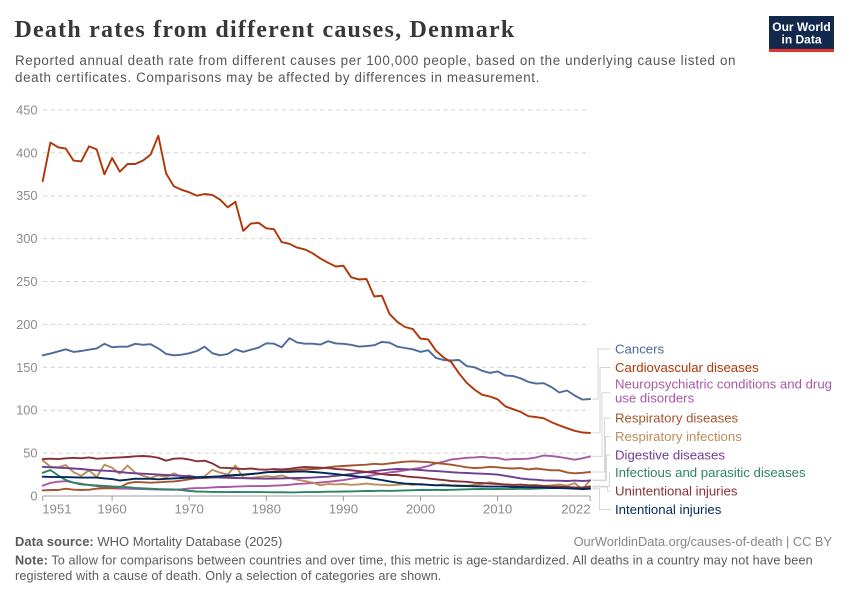 The image size is (850, 605). What do you see at coordinates (26, 110) in the screenshot?
I see `svg-text: 450` at bounding box center [26, 110].